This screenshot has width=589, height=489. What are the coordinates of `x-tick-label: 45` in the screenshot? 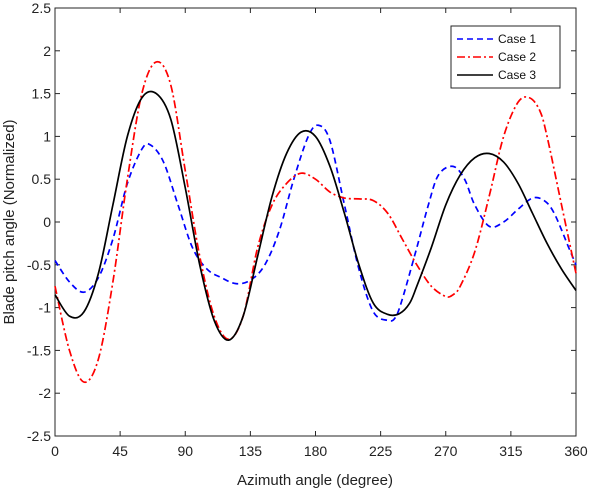 It's located at (120, 451).